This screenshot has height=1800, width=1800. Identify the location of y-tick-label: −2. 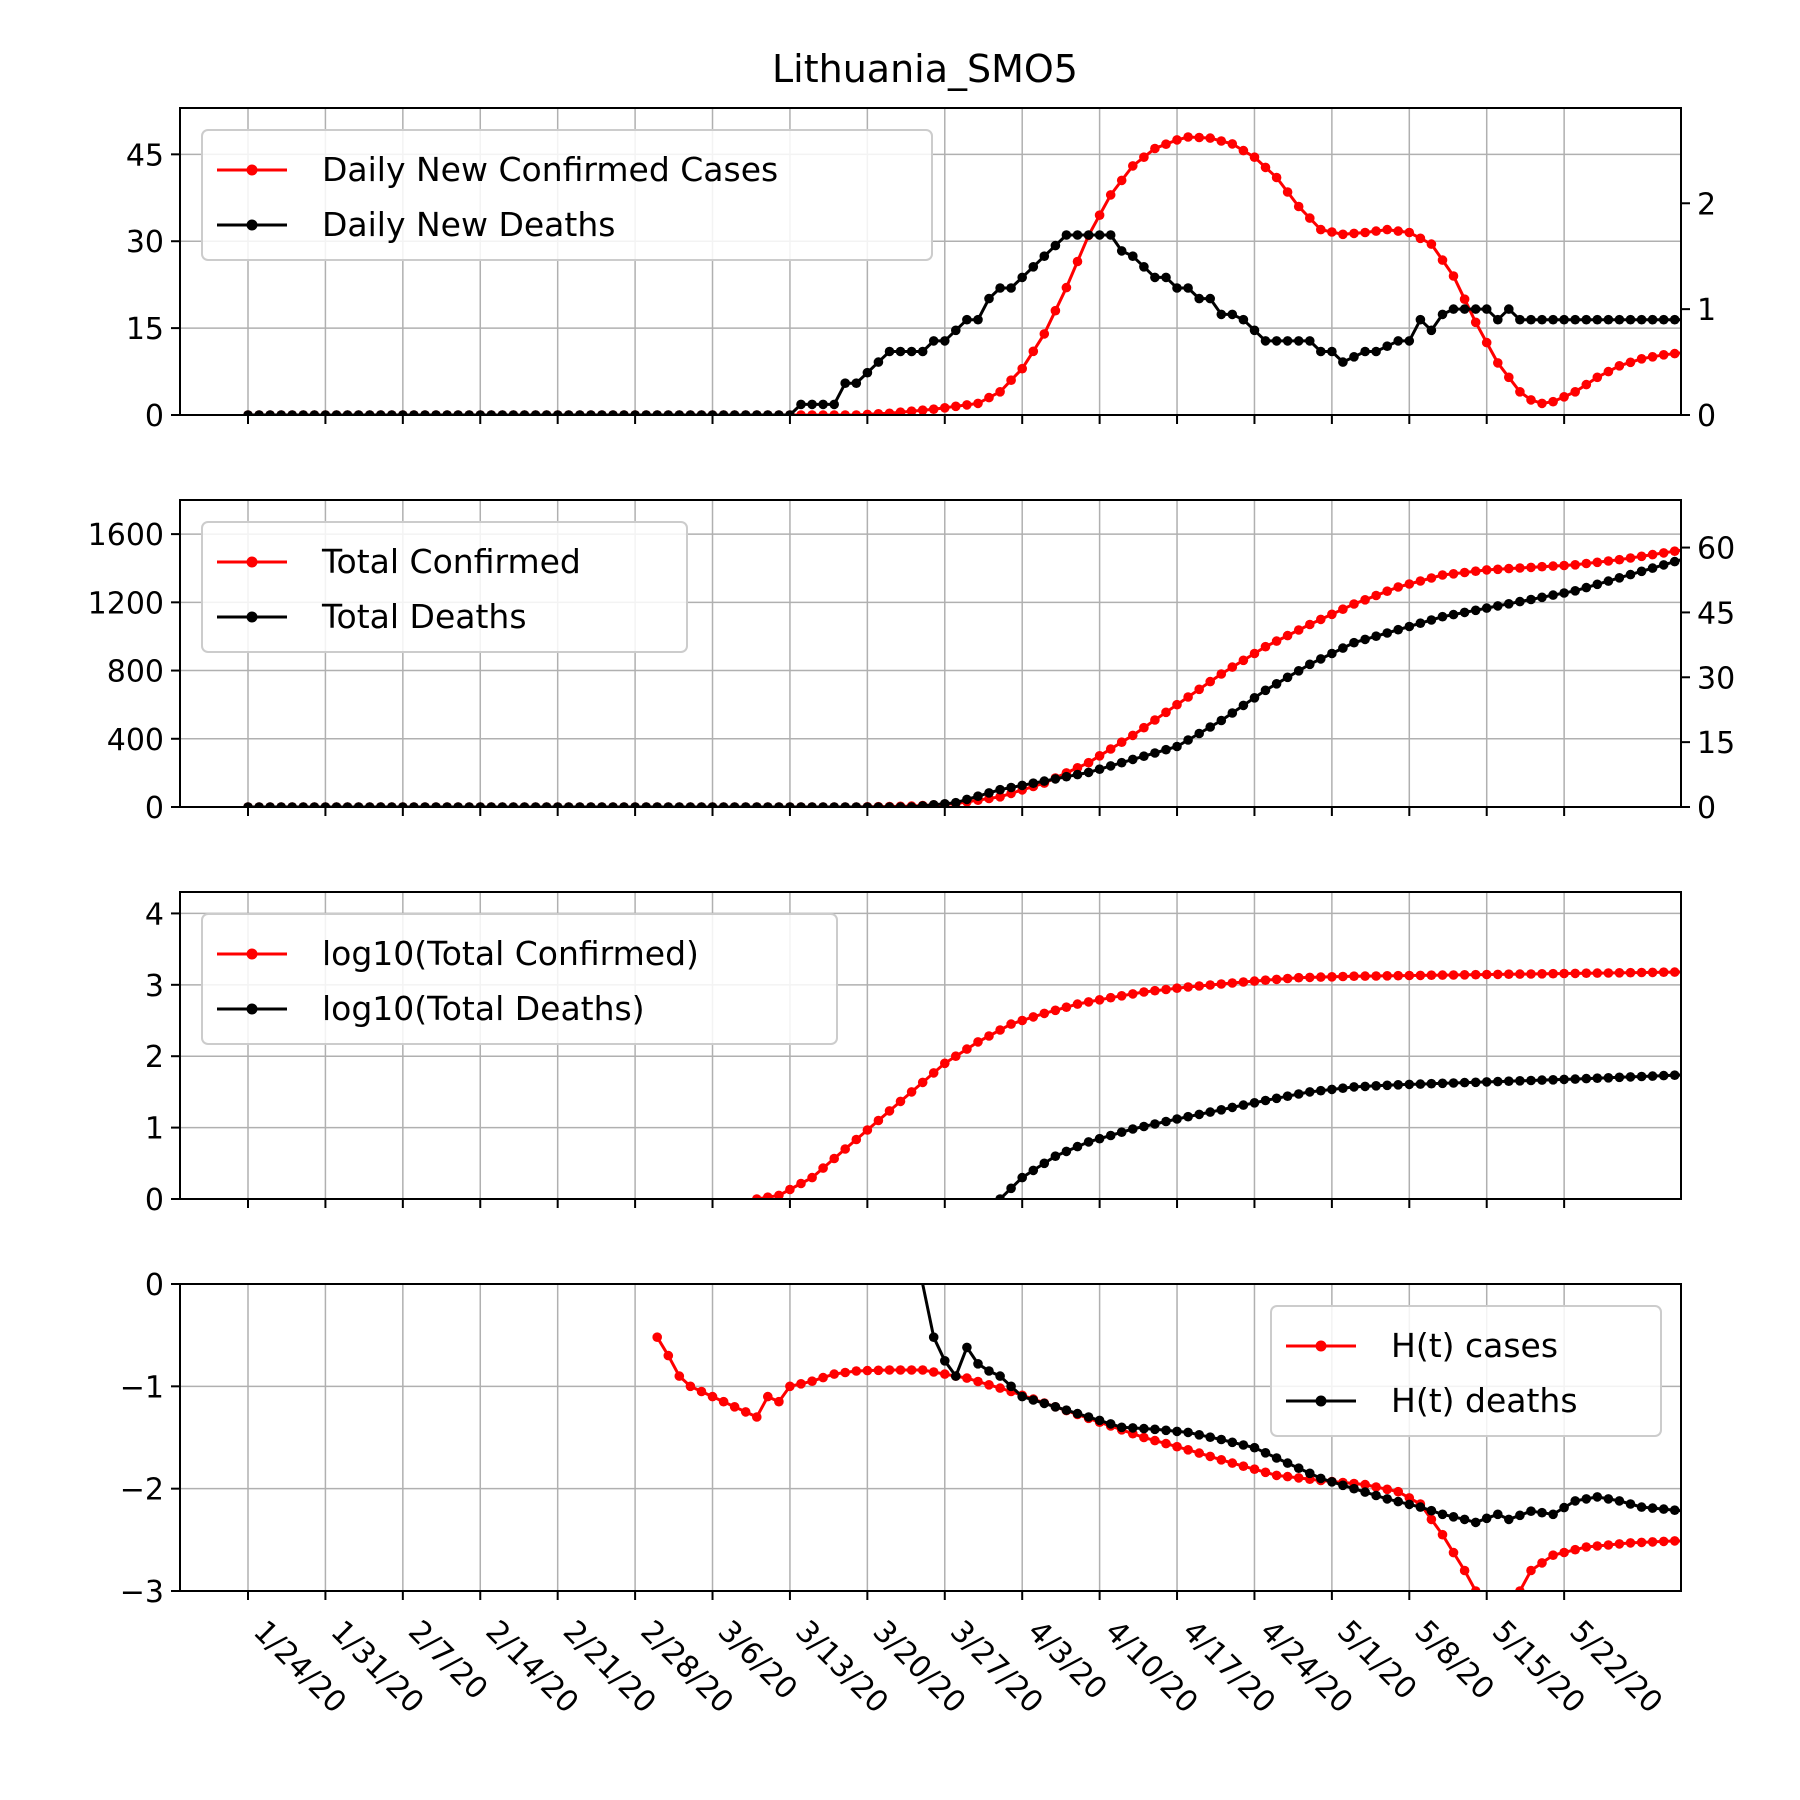
(142, 1490).